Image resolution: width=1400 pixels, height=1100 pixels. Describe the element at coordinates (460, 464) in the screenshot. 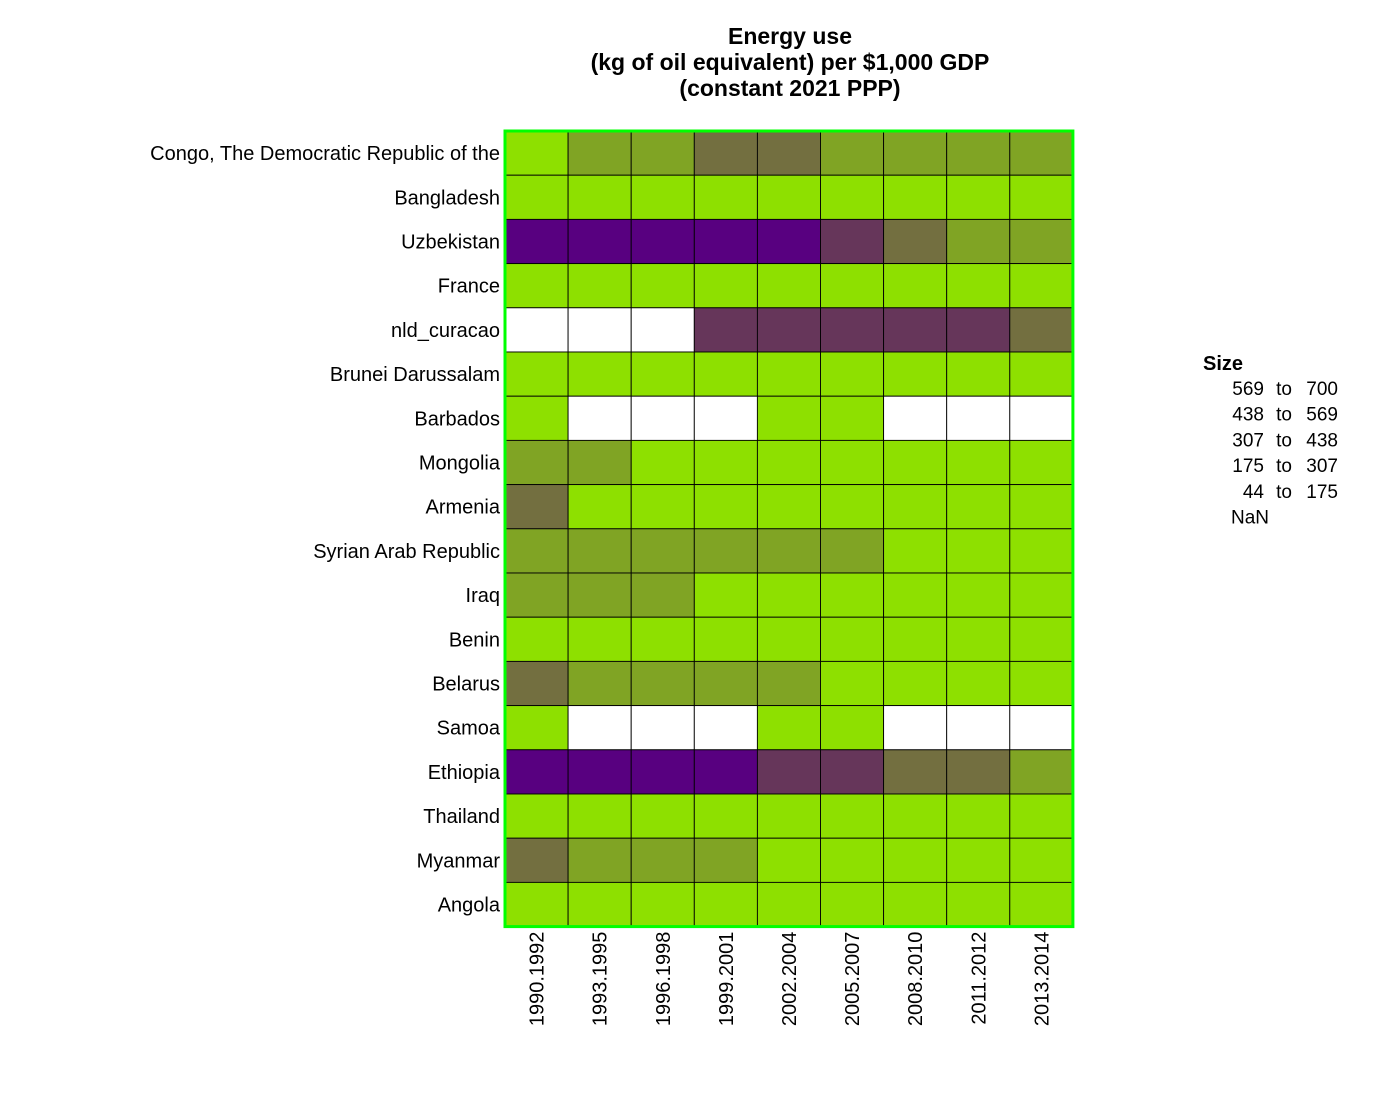

I see `row-label: Mongolia` at that location.